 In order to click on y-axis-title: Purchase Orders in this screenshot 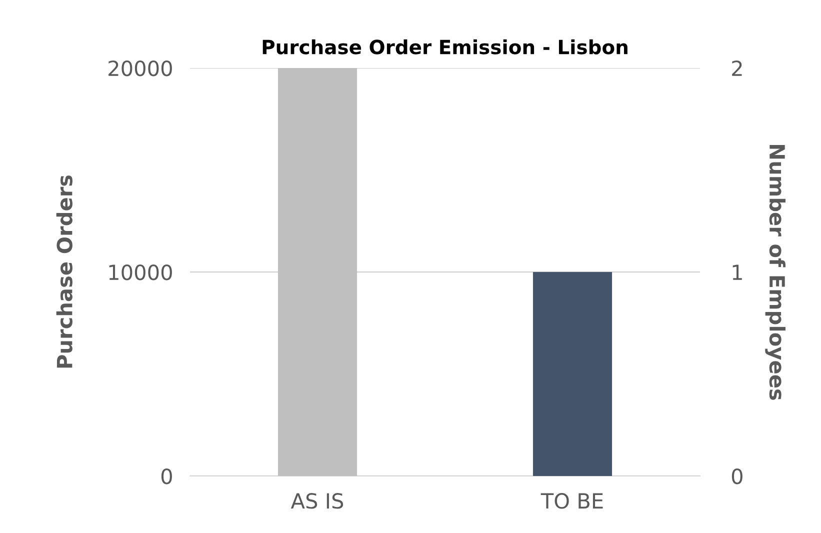, I will do `click(64, 271)`.